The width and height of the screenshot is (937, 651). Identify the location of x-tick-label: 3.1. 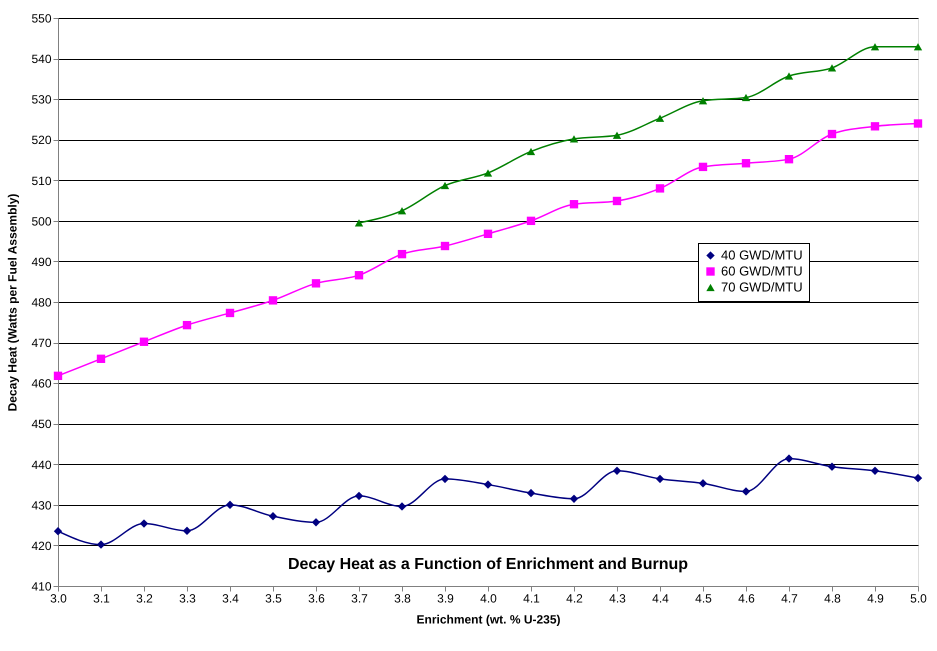
(101, 599).